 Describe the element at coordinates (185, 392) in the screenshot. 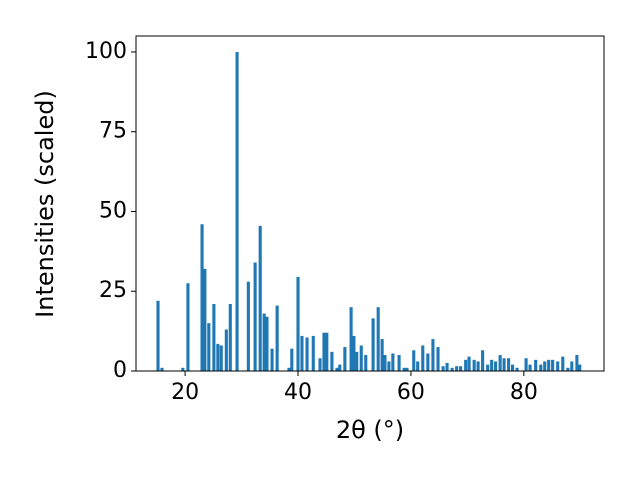

I see `x-tick-label: 20` at that location.